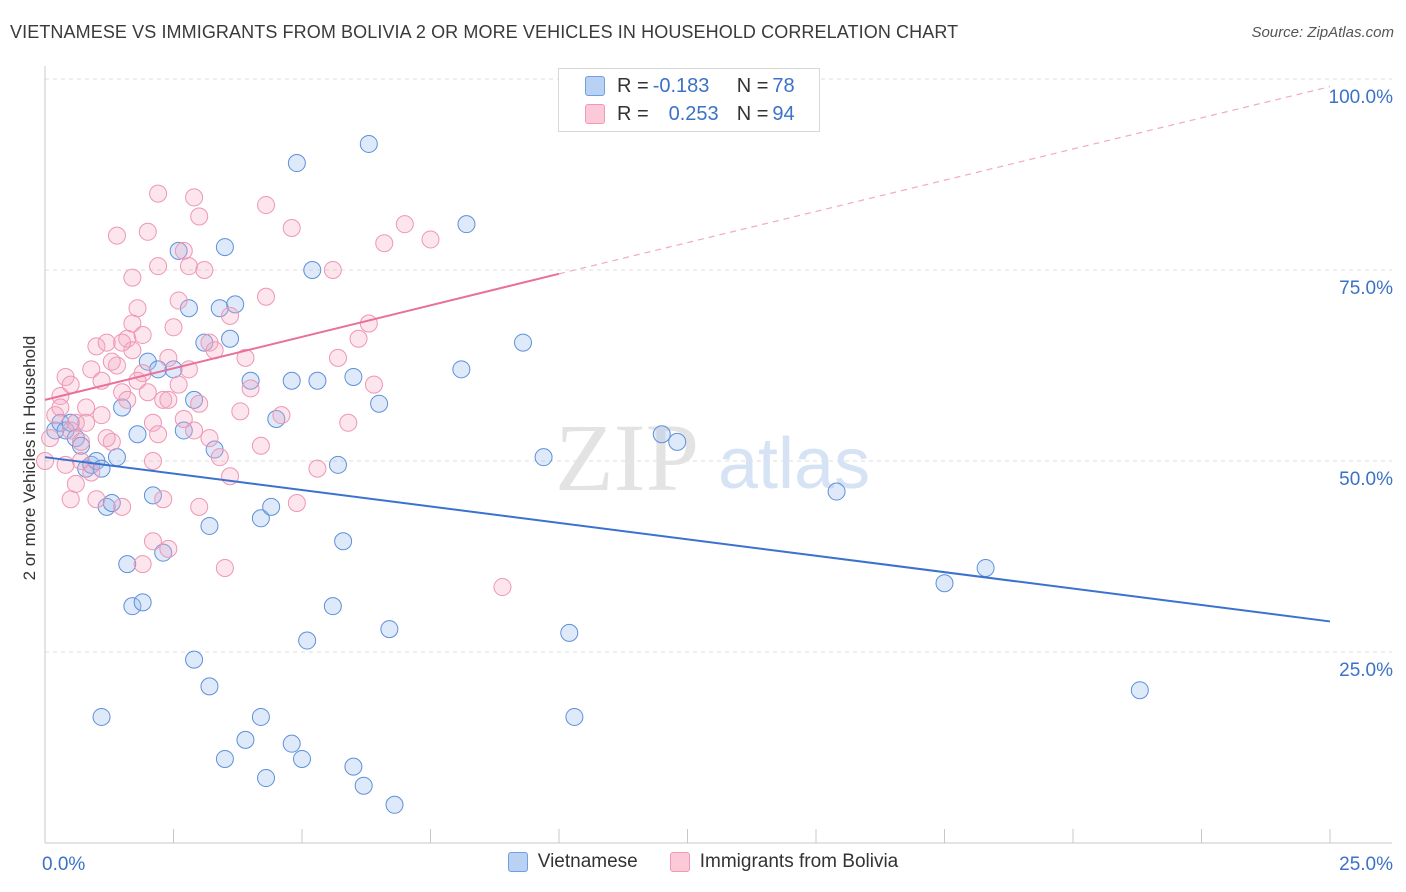 Image resolution: width=1406 pixels, height=892 pixels. I want to click on y-tick-label: 50.0%, so click(1366, 479).